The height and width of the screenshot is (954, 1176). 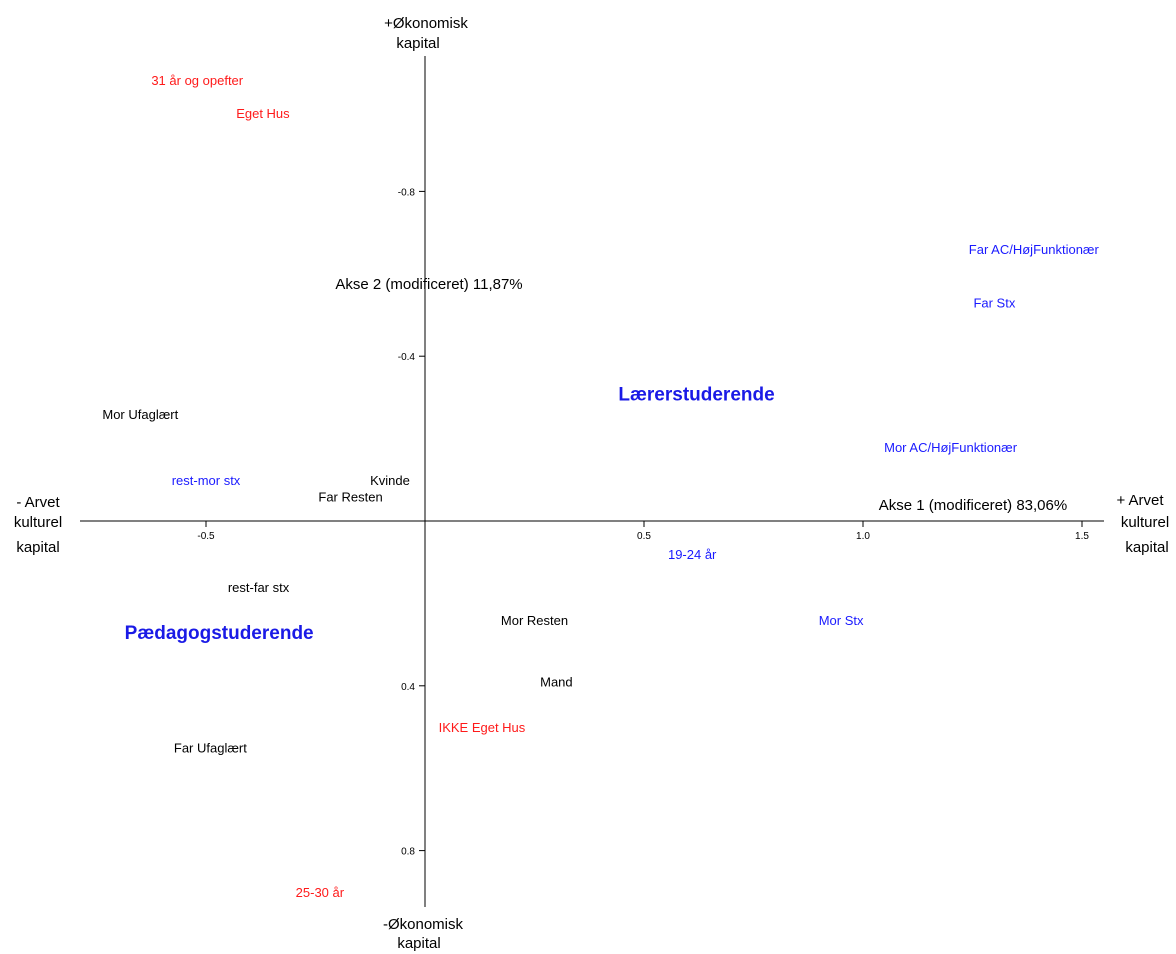 What do you see at coordinates (1146, 547) in the screenshot?
I see `x-axis-right-label-line3: kapital` at bounding box center [1146, 547].